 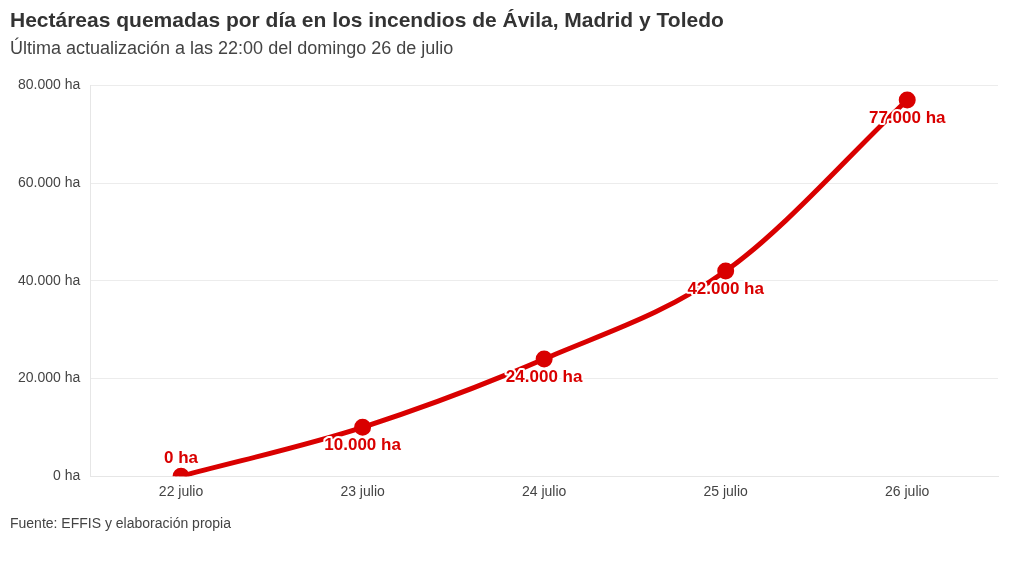 I want to click on x-tick-label: 25 julio, so click(x=726, y=491).